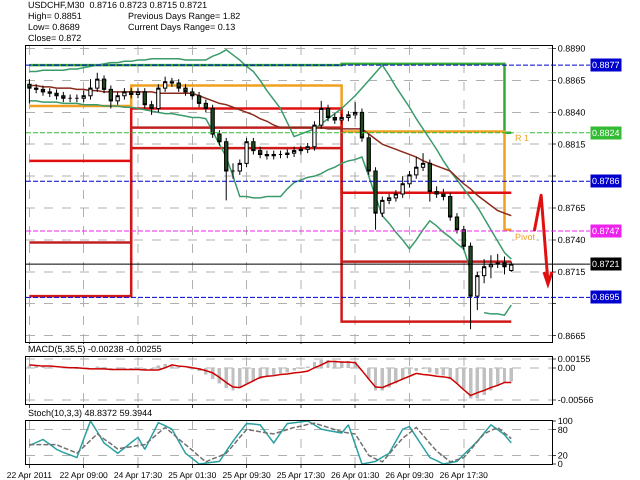 This screenshot has height=480, width=640. Describe the element at coordinates (572, 271) in the screenshot. I see `y-tick-label: 0.8715` at that location.